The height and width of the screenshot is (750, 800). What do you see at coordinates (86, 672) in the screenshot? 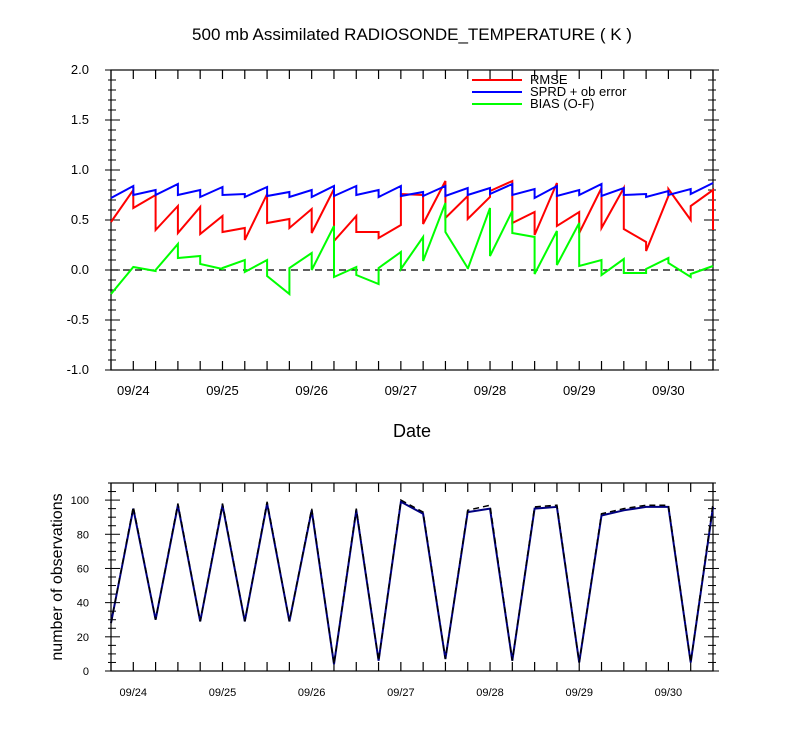
I see `y-tick-label: 0` at bounding box center [86, 672].